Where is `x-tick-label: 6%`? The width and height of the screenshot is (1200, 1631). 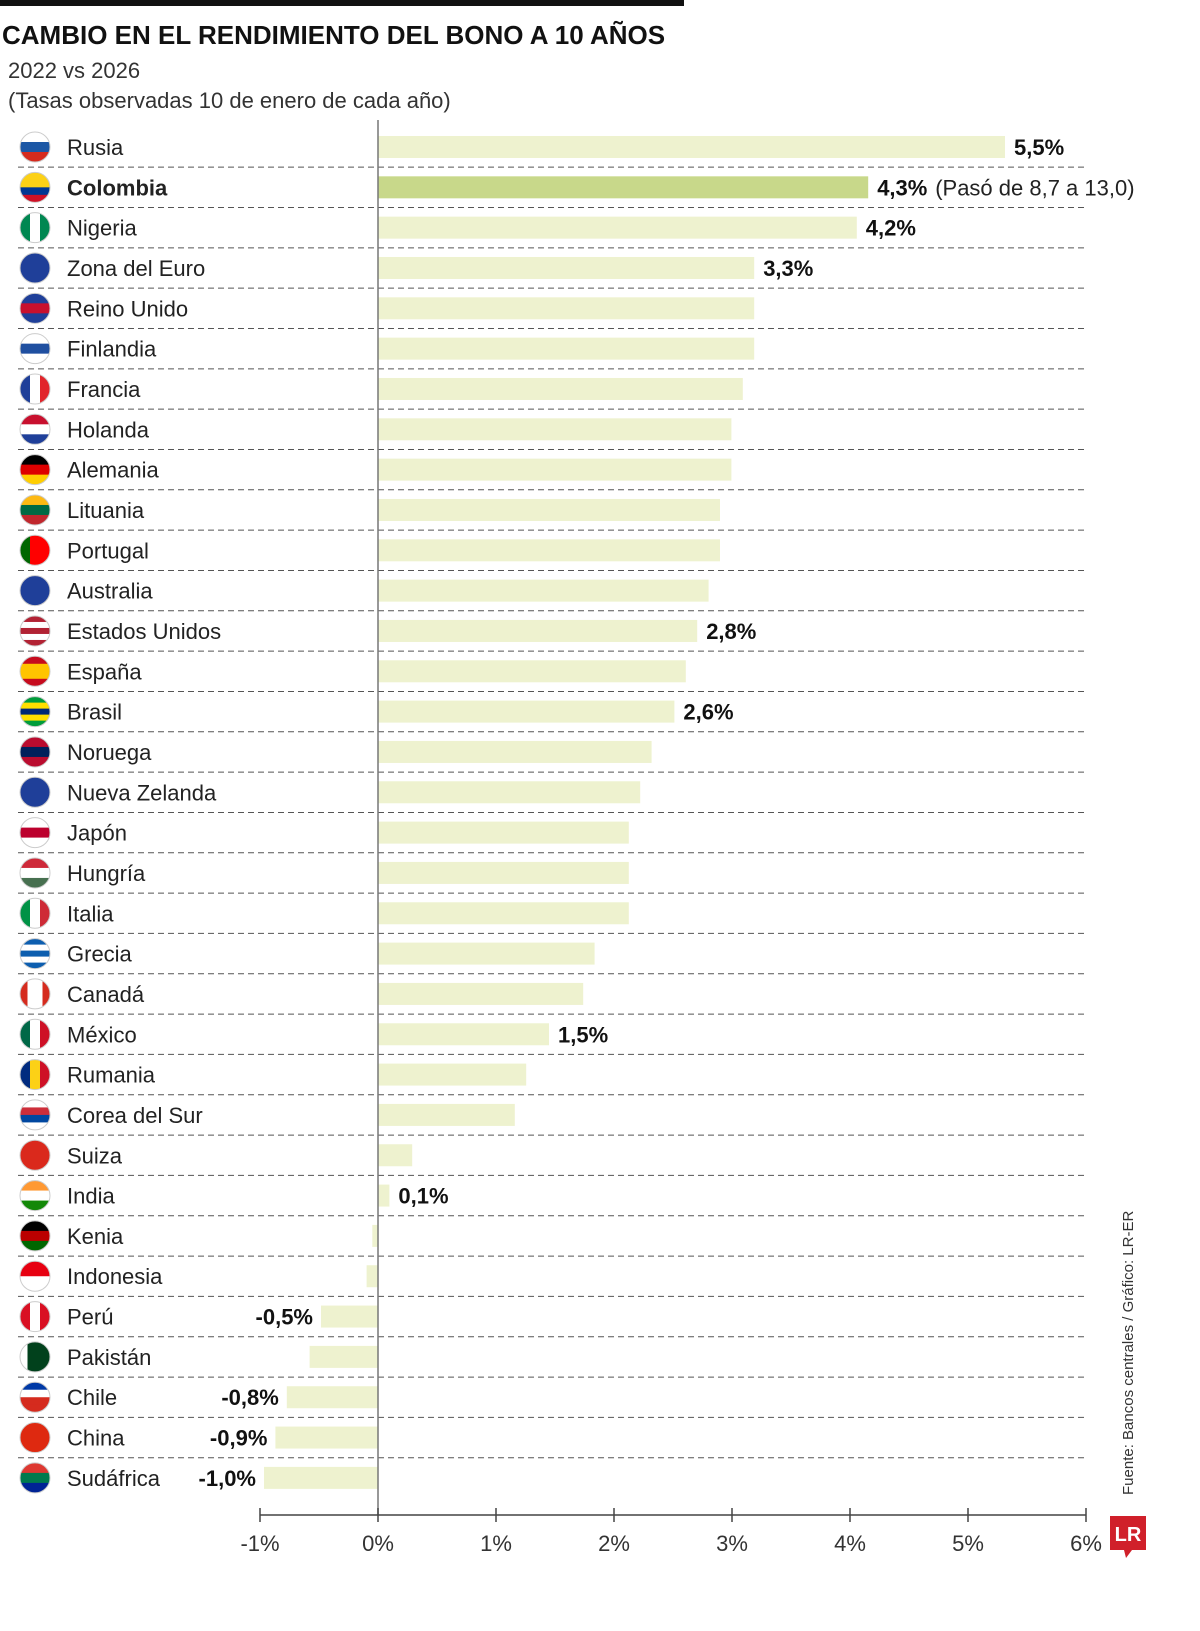
x-tick-label: 6% is located at coordinates (1086, 1543).